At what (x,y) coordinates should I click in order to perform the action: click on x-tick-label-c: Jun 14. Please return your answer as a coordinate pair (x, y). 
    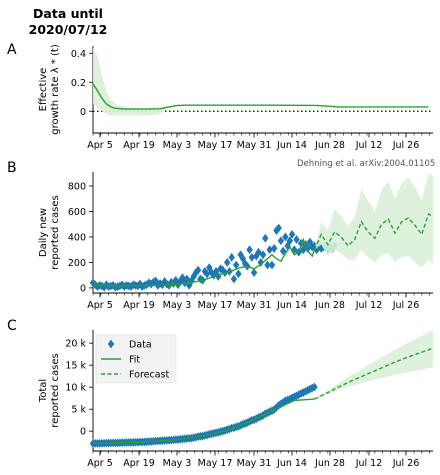
    Looking at the image, I should click on (291, 463).